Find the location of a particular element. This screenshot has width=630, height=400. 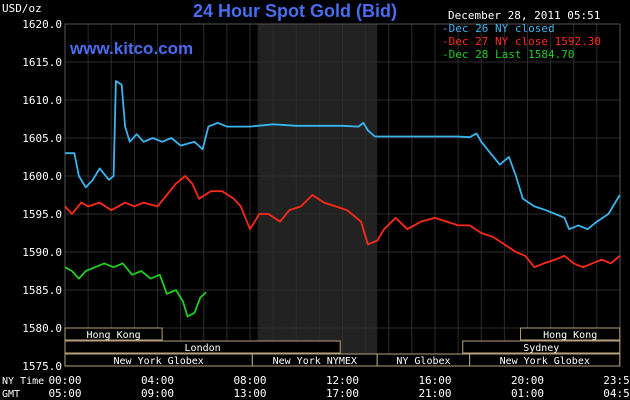

session-ny-globex-left: New York Globex is located at coordinates (158, 360).